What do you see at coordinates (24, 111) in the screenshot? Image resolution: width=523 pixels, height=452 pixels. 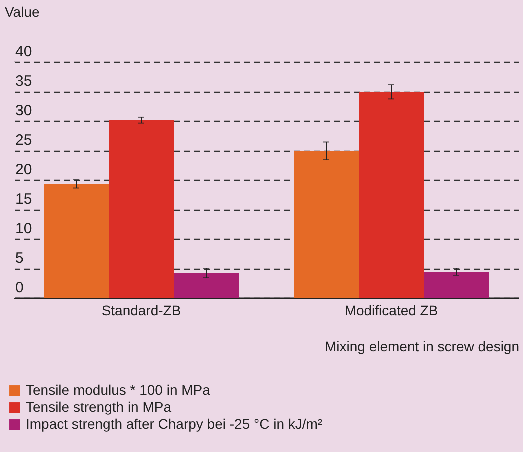 I see `y-tick-label: 30` at bounding box center [24, 111].